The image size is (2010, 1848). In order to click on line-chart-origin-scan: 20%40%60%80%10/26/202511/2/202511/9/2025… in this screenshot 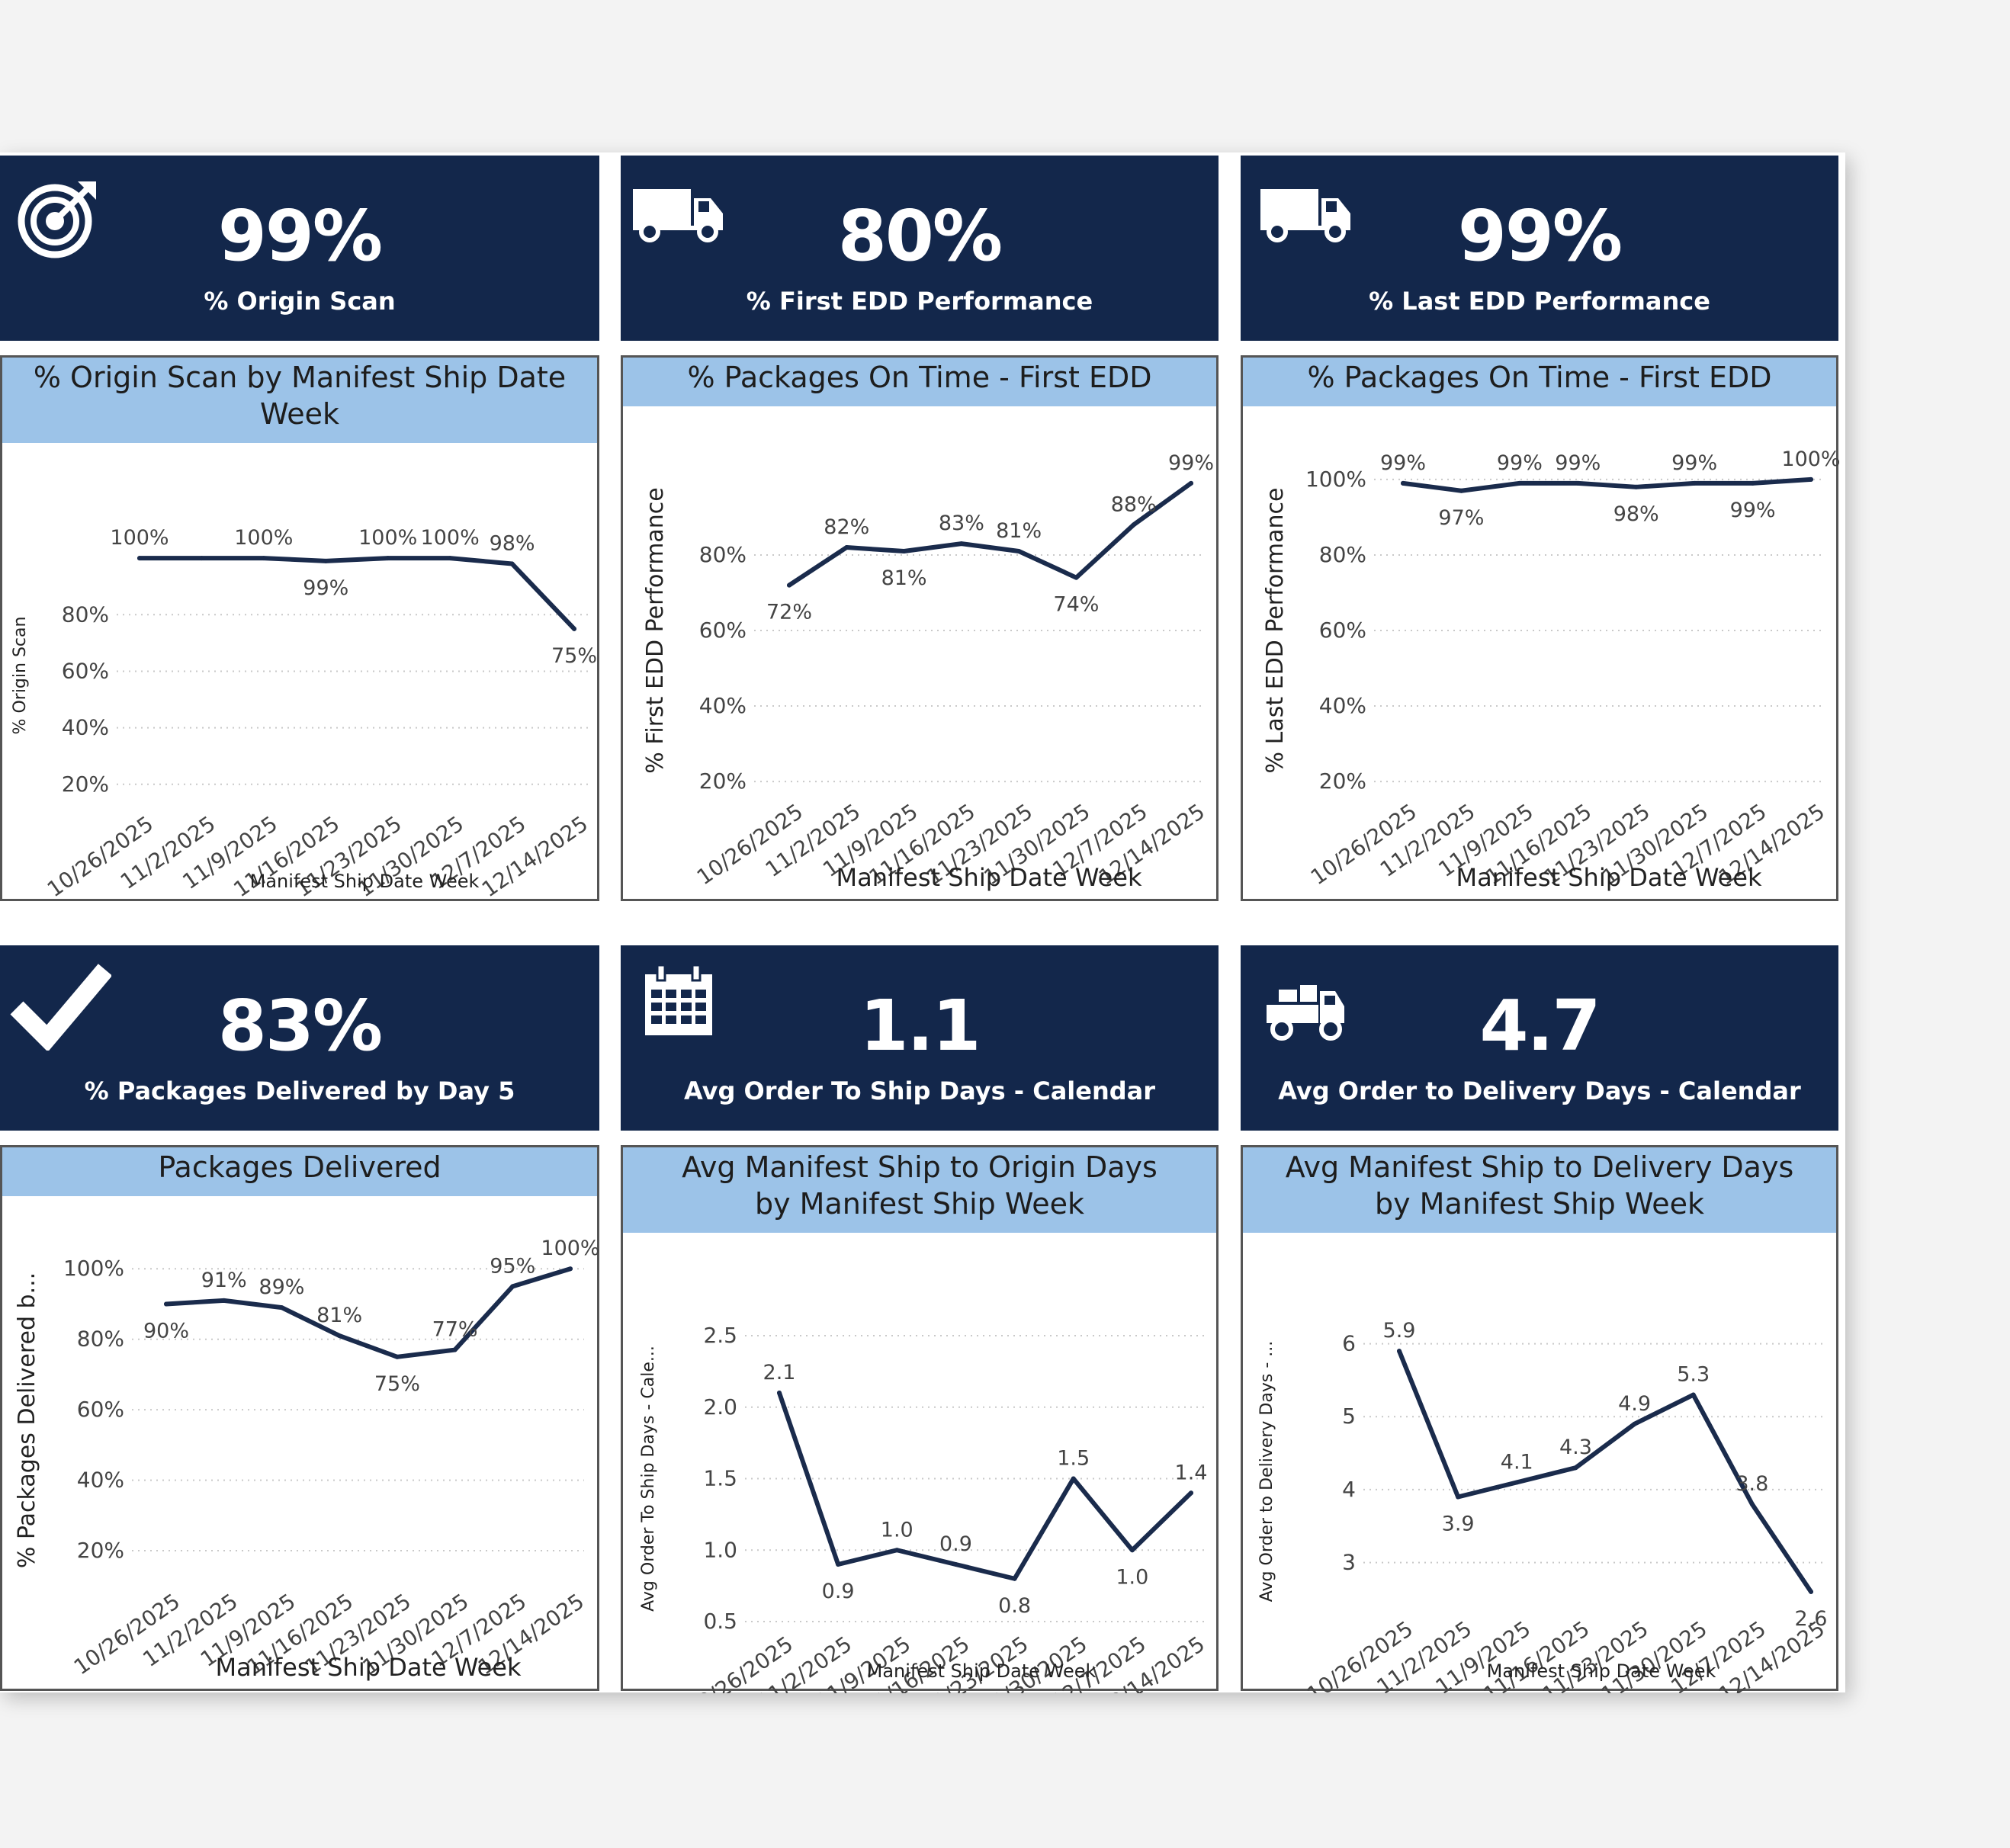, I will do `click(304, 714)`.